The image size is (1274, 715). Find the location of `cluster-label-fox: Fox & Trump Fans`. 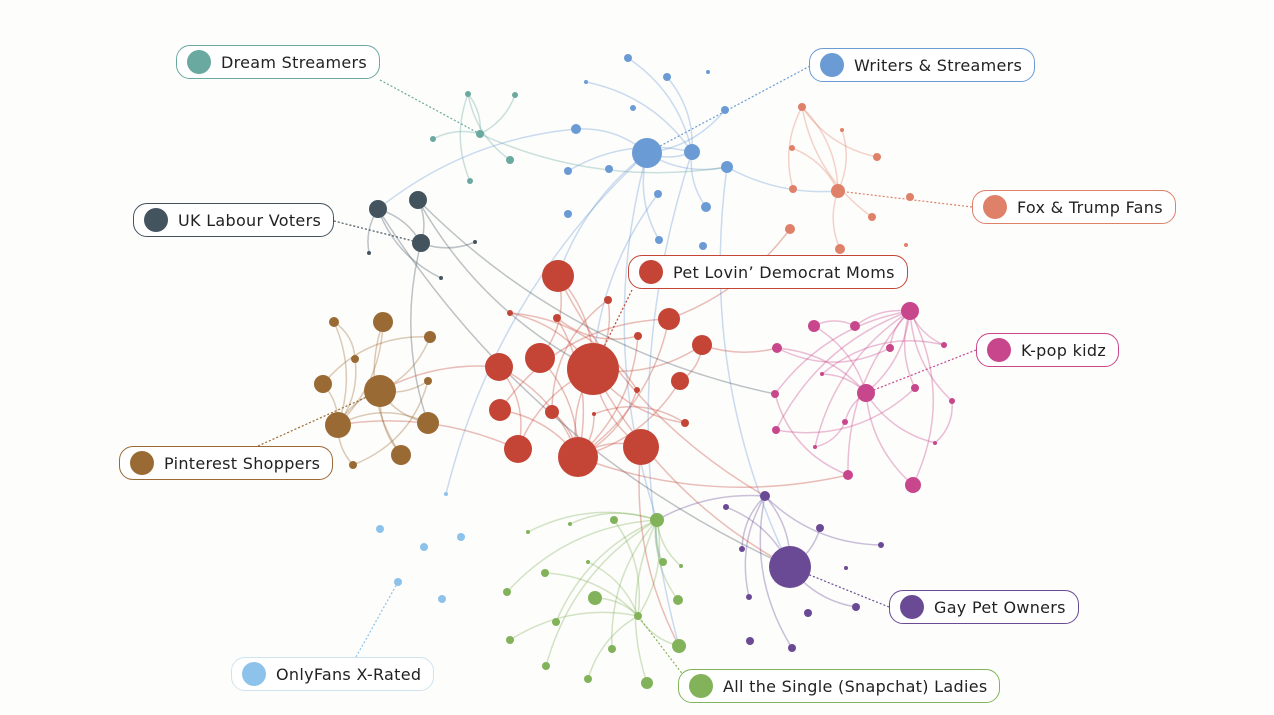

cluster-label-fox: Fox & Trump Fans is located at coordinates (1074, 207).